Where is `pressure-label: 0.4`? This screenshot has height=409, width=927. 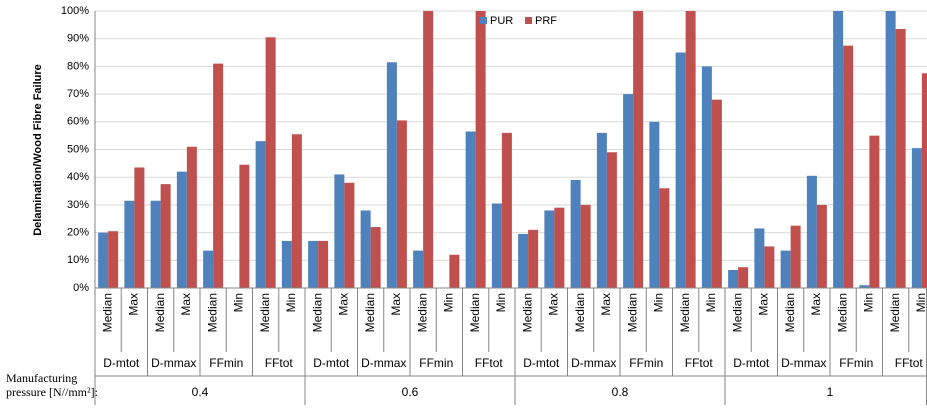 pressure-label: 0.4 is located at coordinates (200, 392).